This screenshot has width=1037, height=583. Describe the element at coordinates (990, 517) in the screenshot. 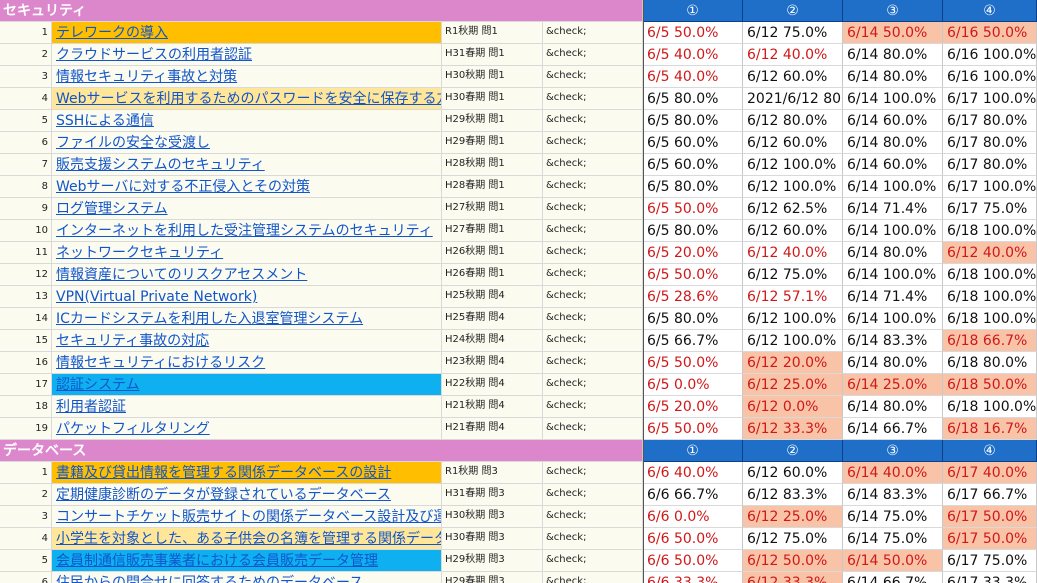

I see `score-cell-attempt-4: 6/17 50.0%` at that location.